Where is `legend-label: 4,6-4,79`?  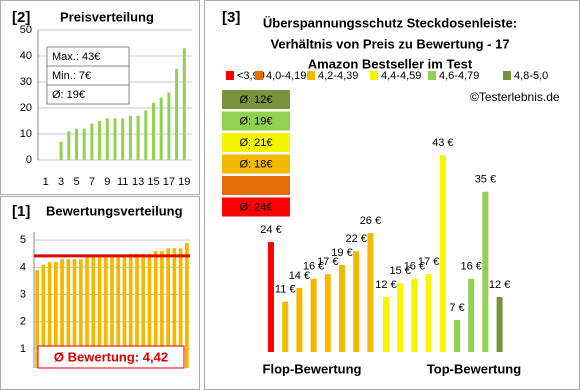 legend-label: 4,6-4,79 is located at coordinates (459, 76).